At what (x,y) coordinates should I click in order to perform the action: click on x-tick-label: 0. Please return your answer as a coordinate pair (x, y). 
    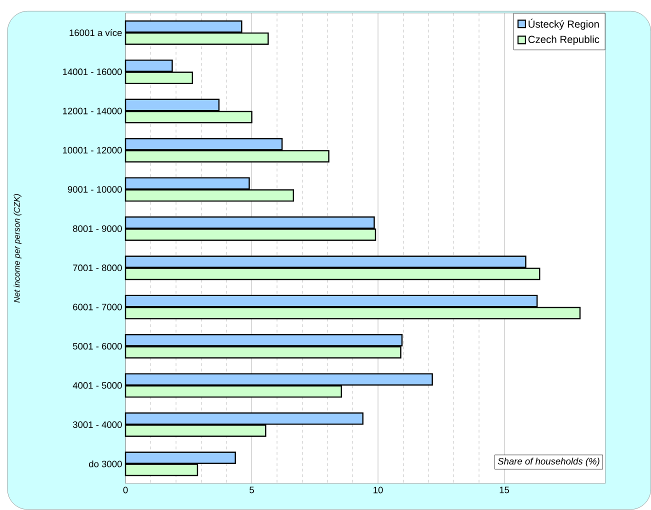
    Looking at the image, I should click on (125, 490).